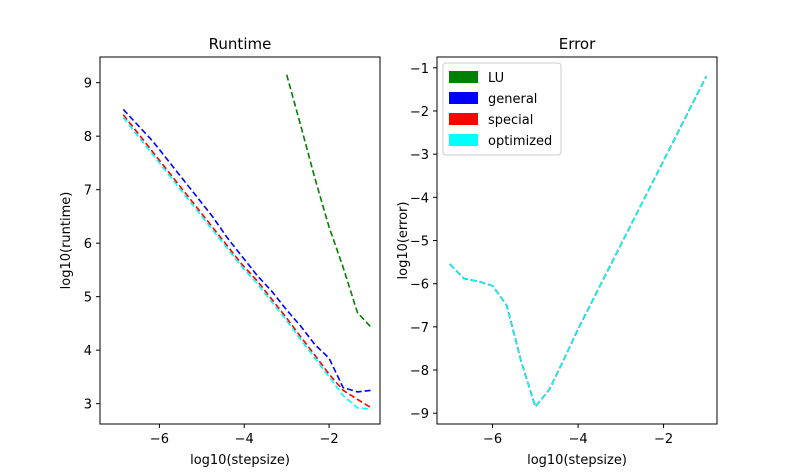 This screenshot has height=476, width=797. Describe the element at coordinates (512, 99) in the screenshot. I see `error-legend-label-general: general` at that location.